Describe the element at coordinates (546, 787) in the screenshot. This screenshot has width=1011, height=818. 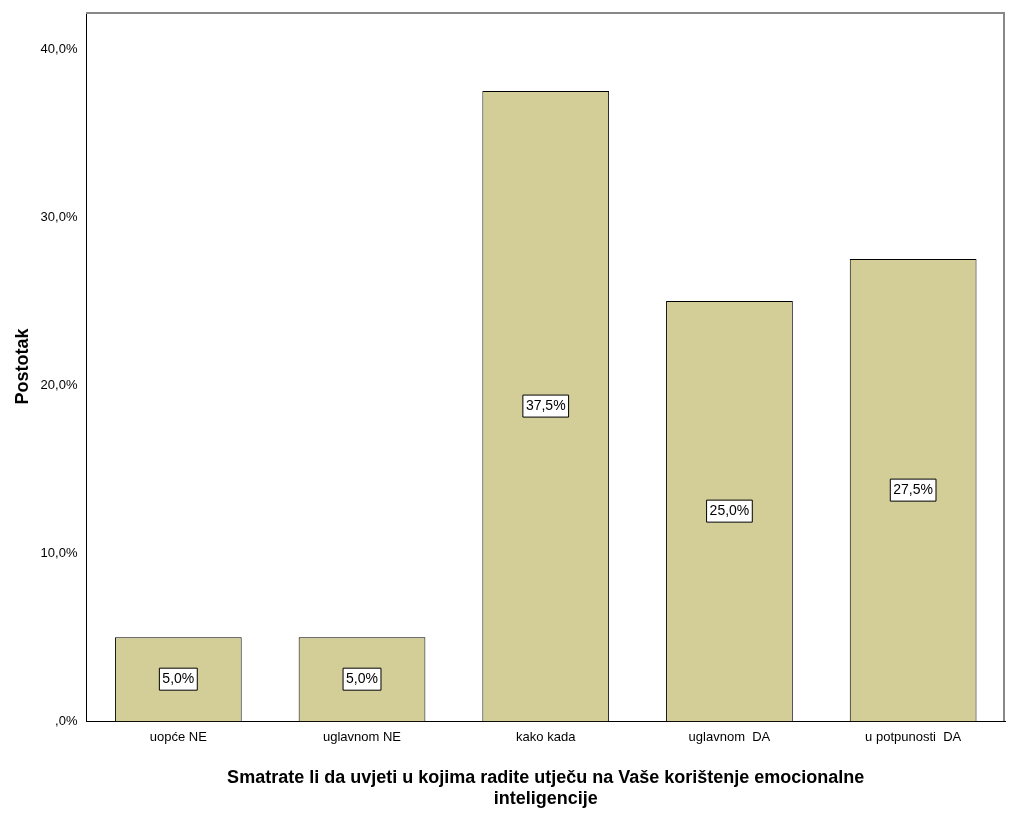
I see `x-axis-title: Smatrate li da uvjeti u kojima radite utječu na Vaše korištenje emocionalne inteligencije` at that location.